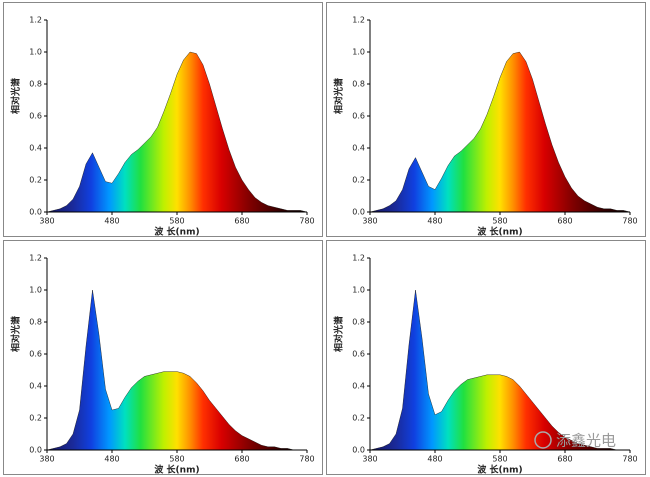 This screenshot has width=650, height=477. What do you see at coordinates (543, 440) in the screenshot?
I see `watermark-icon` at bounding box center [543, 440].